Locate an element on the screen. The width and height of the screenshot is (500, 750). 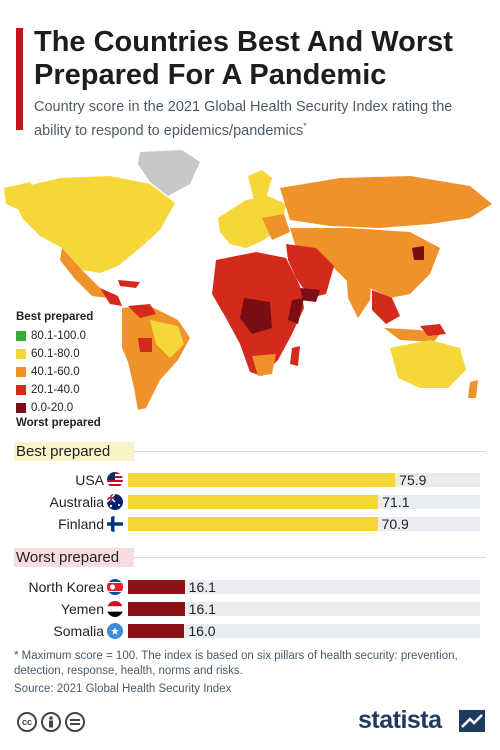
bar-category-label: Yemen is located at coordinates (82, 609).